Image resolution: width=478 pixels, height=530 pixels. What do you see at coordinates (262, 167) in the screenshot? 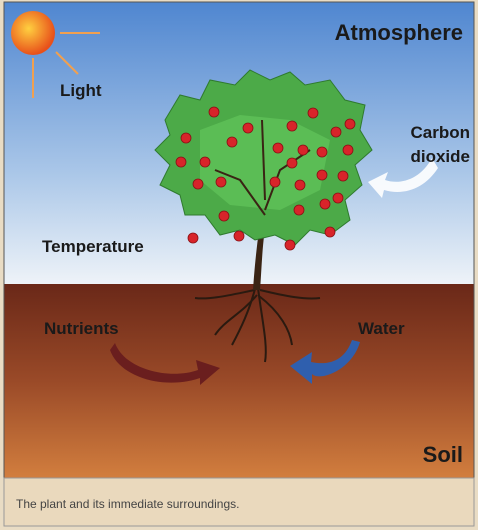
I see `branches` at bounding box center [262, 167].